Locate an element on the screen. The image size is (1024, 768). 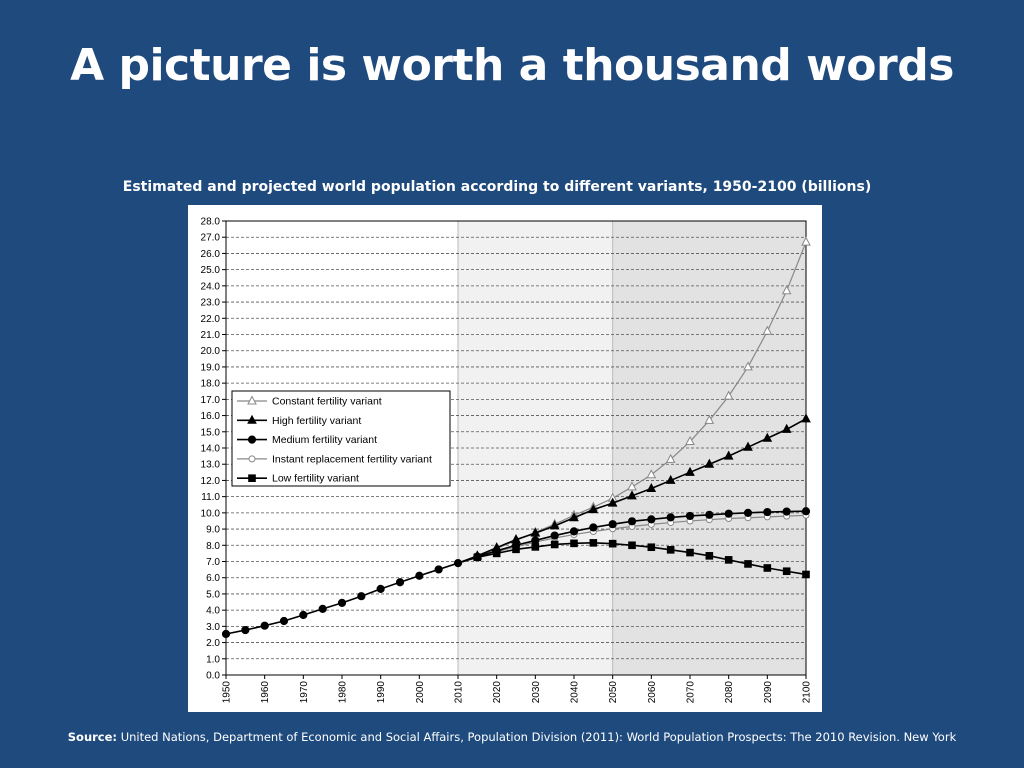
y-tick-label: 10.0 is located at coordinates (211, 513).